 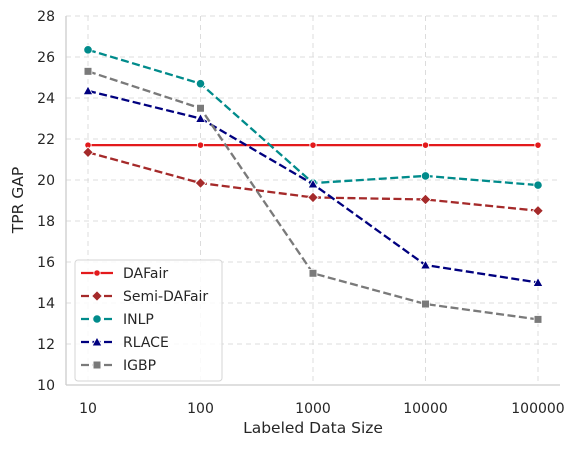 I want to click on legend-item-rlace: RLACE, so click(x=125, y=343).